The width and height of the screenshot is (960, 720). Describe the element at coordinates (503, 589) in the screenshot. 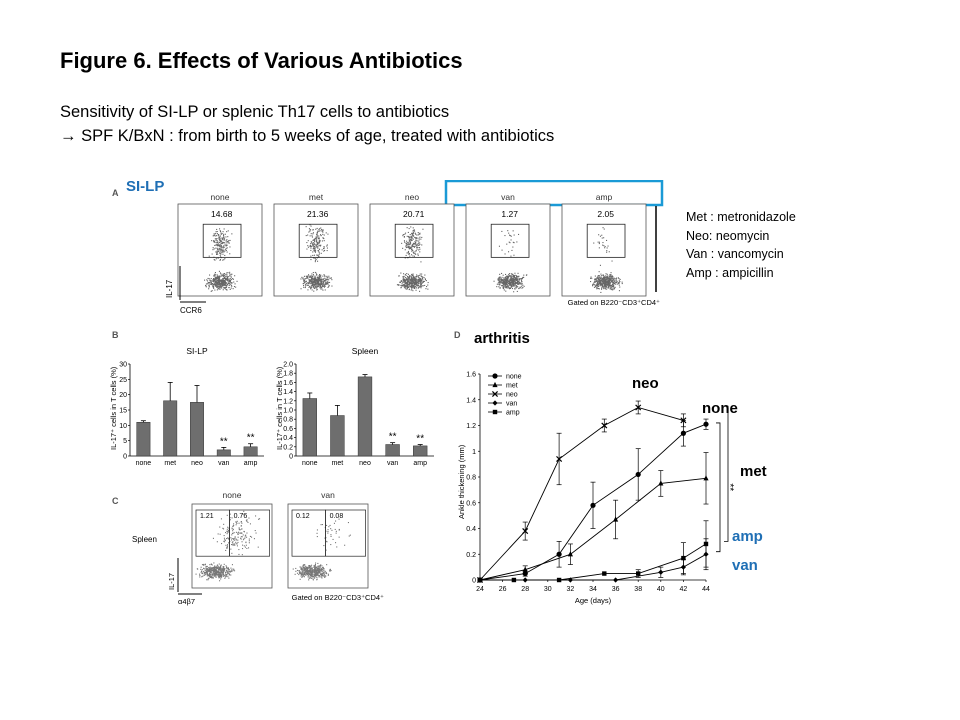

I see `x-tick-label: 26` at that location.